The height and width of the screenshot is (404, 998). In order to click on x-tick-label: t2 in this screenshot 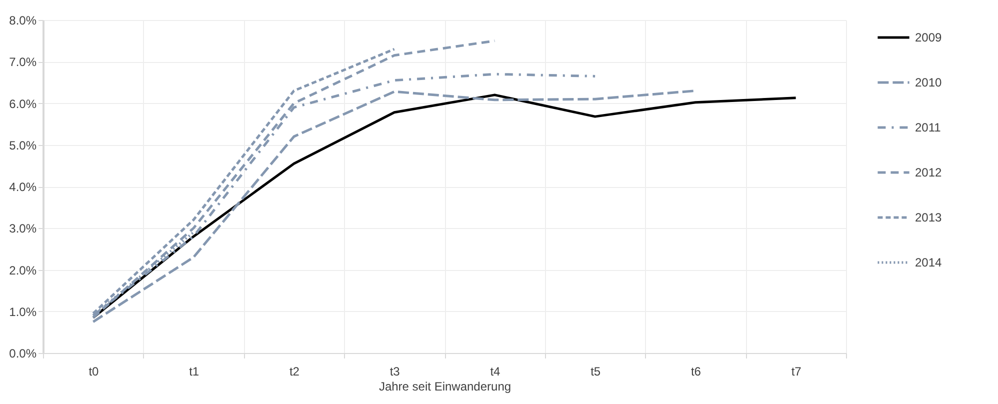, I will do `click(294, 371)`.